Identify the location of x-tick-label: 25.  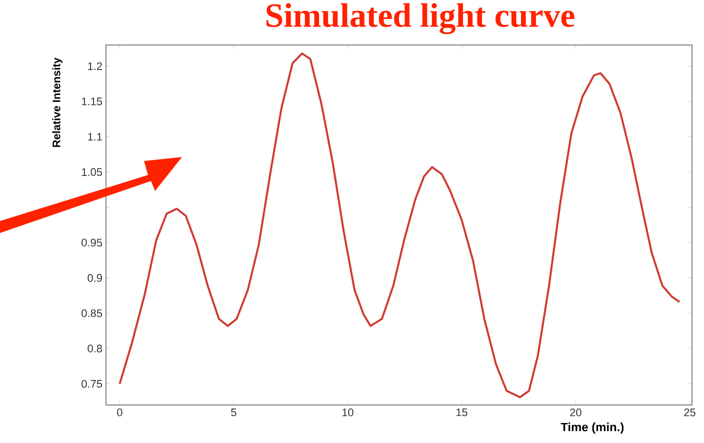
(690, 412).